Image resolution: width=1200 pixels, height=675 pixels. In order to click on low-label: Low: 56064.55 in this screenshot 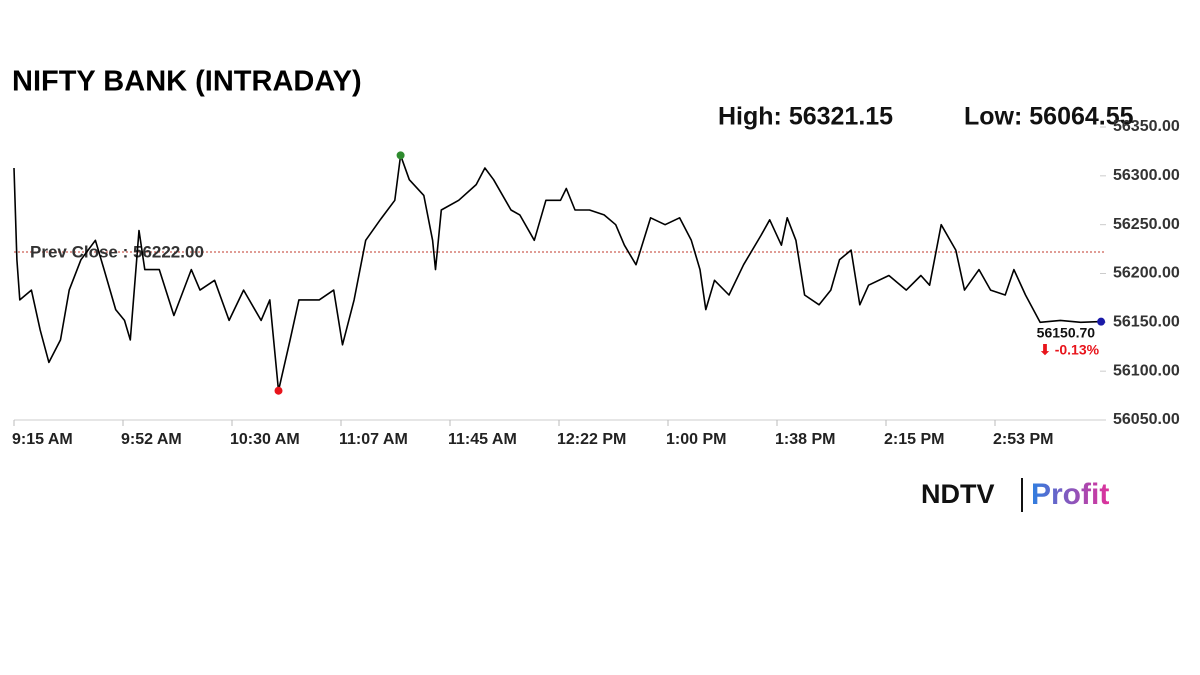, I will do `click(1049, 117)`.